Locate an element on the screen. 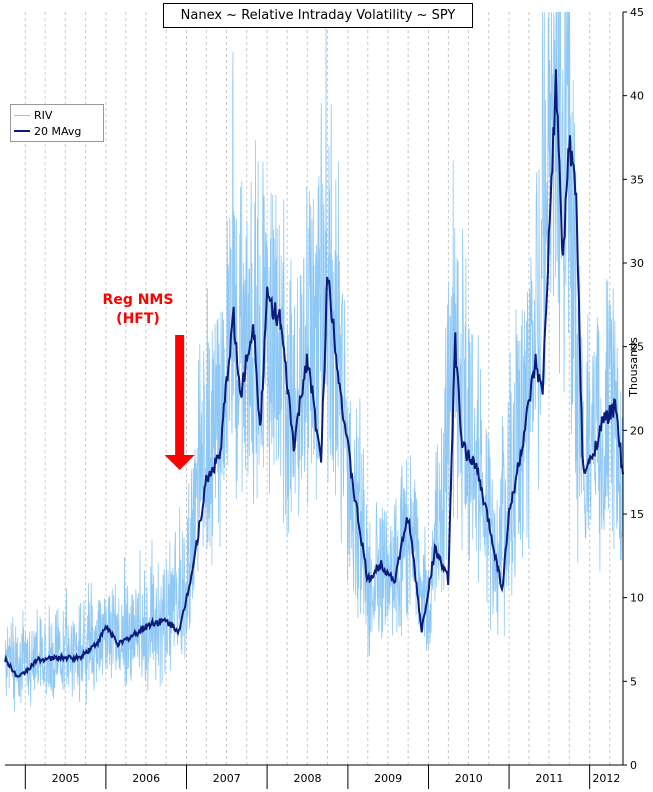 This screenshot has width=653, height=792. y-tick-label: 40 is located at coordinates (637, 96).